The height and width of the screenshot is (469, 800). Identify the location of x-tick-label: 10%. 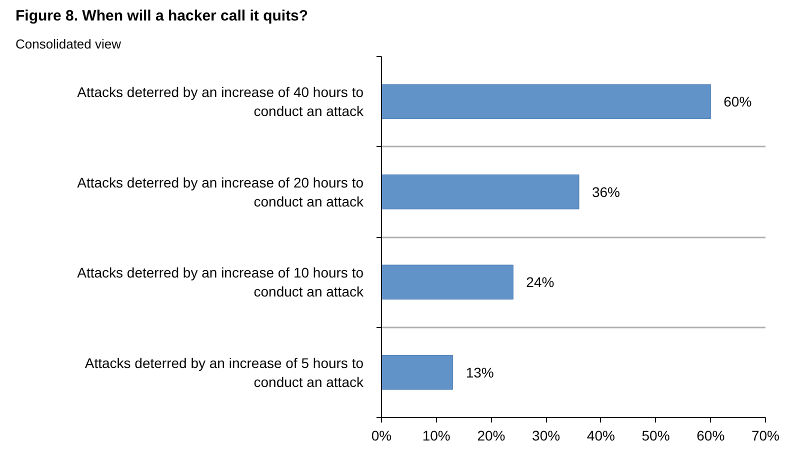
(436, 436).